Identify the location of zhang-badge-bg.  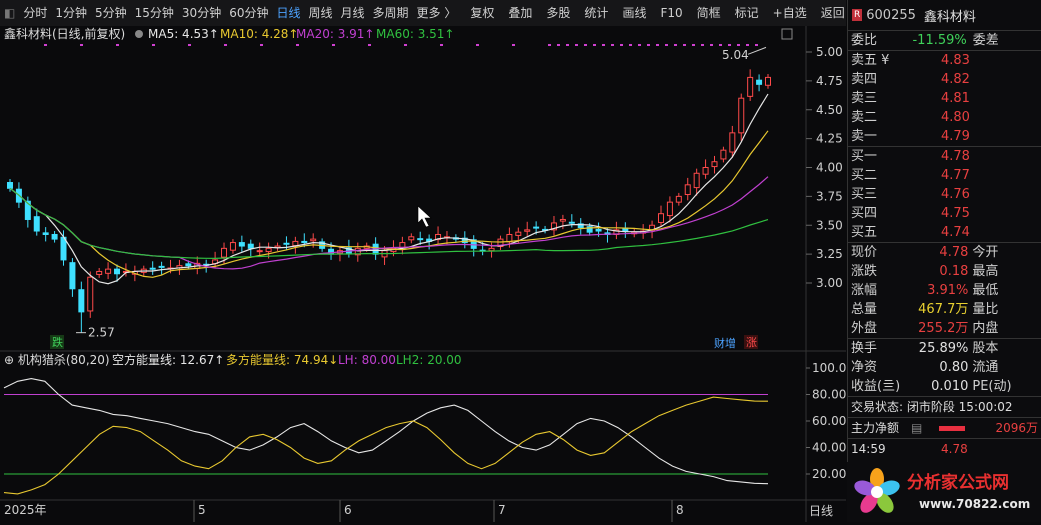
(751, 342).